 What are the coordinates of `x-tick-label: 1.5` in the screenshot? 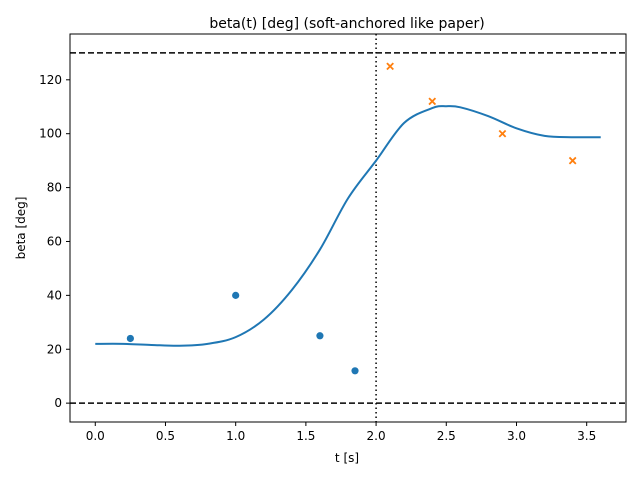 It's located at (305, 436).